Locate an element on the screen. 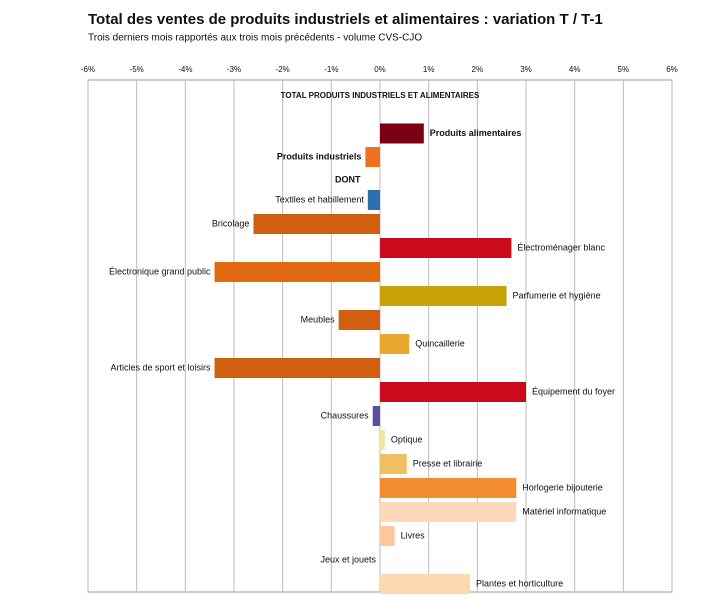 The height and width of the screenshot is (601, 713). x-tick-label: -1% is located at coordinates (331, 69).